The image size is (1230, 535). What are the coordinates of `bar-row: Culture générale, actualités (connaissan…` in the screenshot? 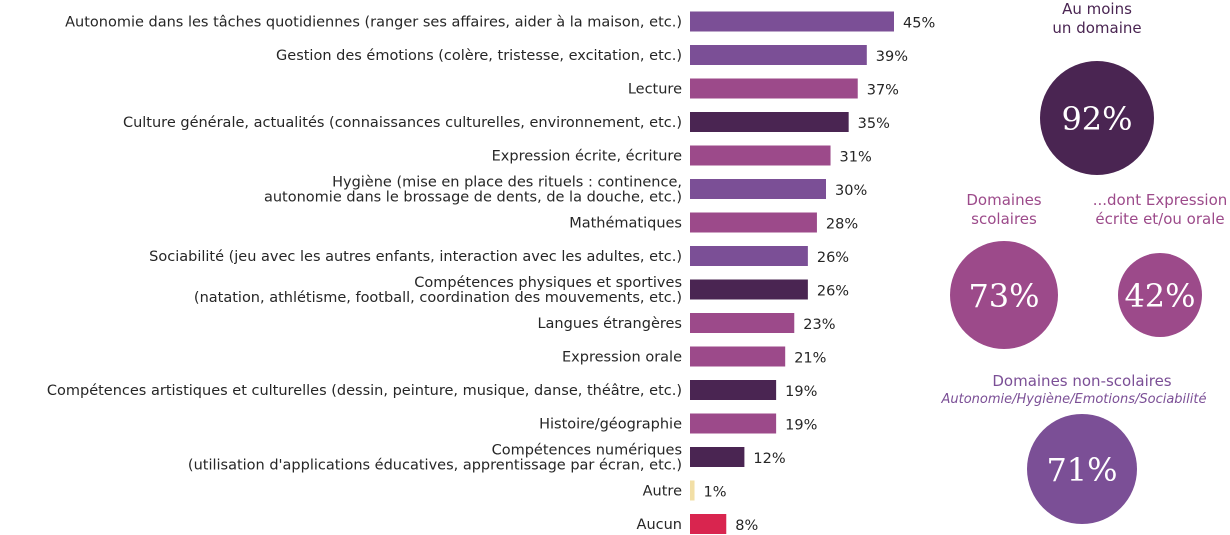 It's located at (506, 122).